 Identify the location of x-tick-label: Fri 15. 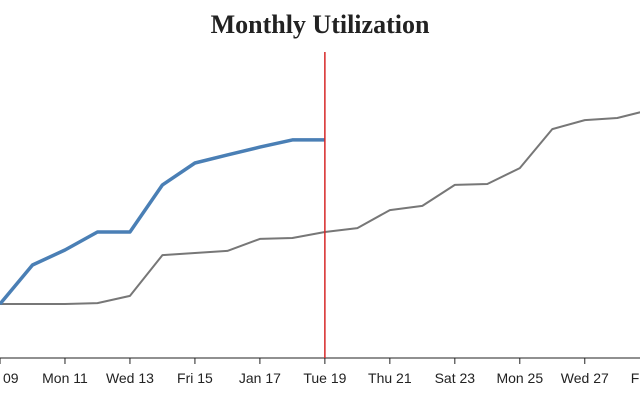
(195, 378).